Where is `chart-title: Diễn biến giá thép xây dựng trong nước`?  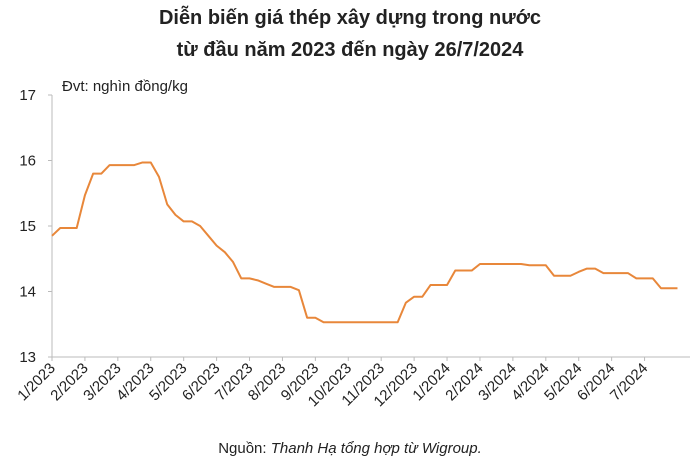
chart-title: Diễn biến giá thép xây dựng trong nước is located at coordinates (350, 17).